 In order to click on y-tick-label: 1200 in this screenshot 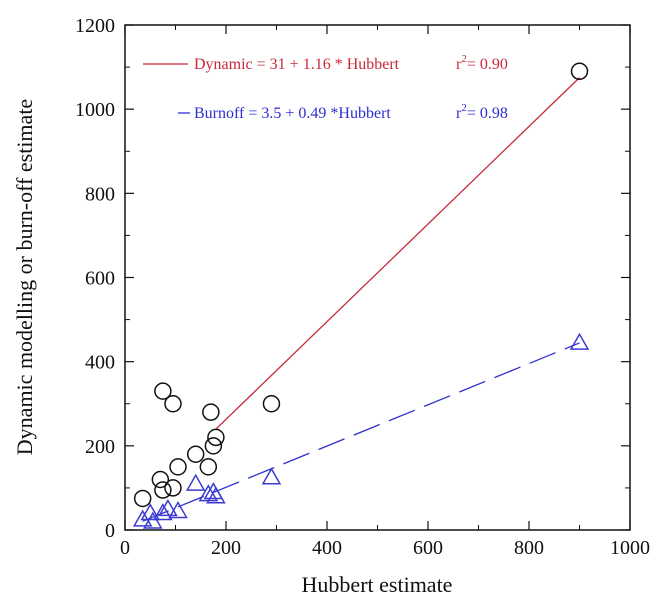, I will do `click(95, 26)`.